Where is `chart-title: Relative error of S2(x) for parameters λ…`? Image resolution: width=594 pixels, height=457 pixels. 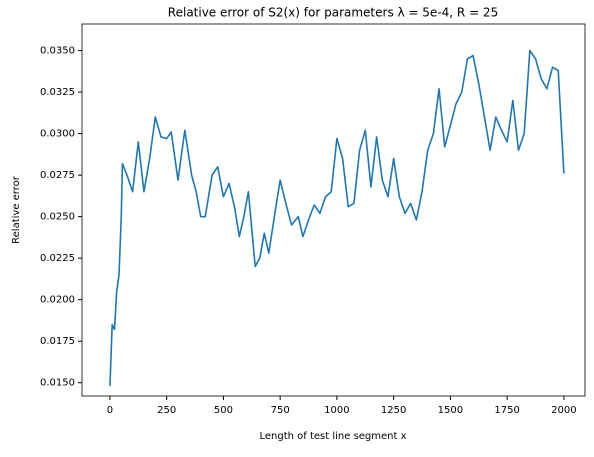
chart-title: Relative error of S2(x) for parameters λ… is located at coordinates (333, 13).